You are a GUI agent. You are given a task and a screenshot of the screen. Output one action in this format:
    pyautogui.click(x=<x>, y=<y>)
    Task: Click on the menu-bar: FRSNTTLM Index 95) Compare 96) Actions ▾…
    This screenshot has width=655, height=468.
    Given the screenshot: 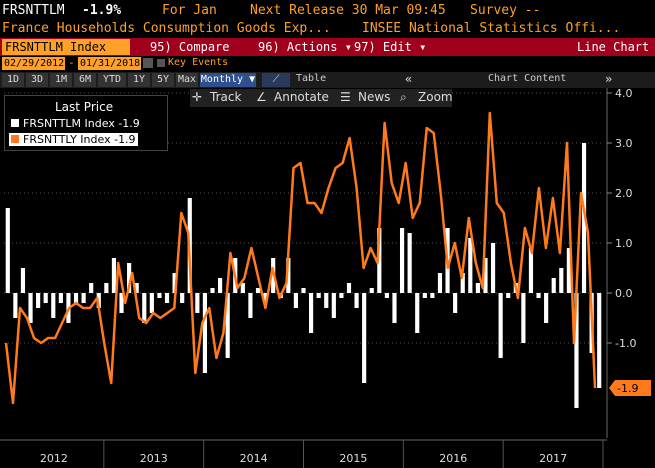 What is the action you would take?
    pyautogui.click(x=327, y=47)
    